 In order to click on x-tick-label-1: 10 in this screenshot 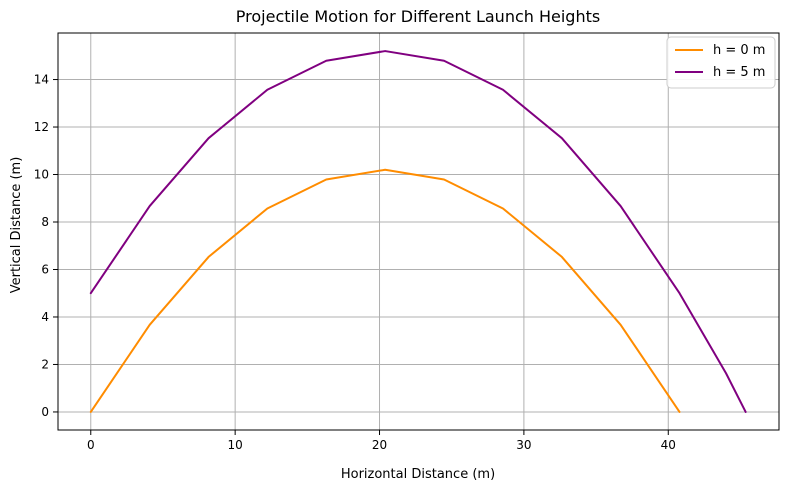, I will do `click(235, 445)`.